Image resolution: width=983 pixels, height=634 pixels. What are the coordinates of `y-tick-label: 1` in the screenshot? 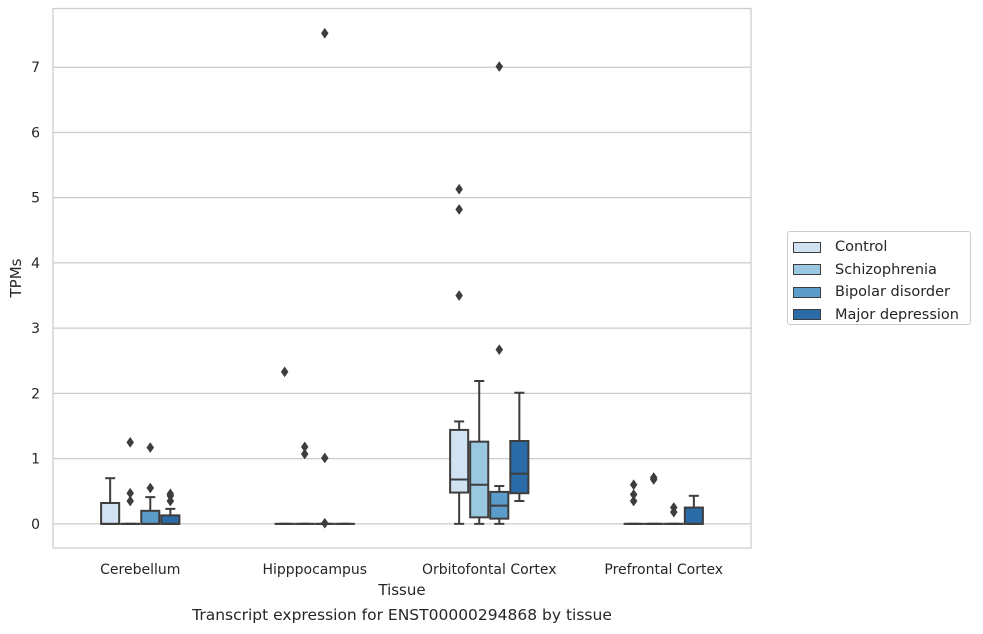 It's located at (35, 460).